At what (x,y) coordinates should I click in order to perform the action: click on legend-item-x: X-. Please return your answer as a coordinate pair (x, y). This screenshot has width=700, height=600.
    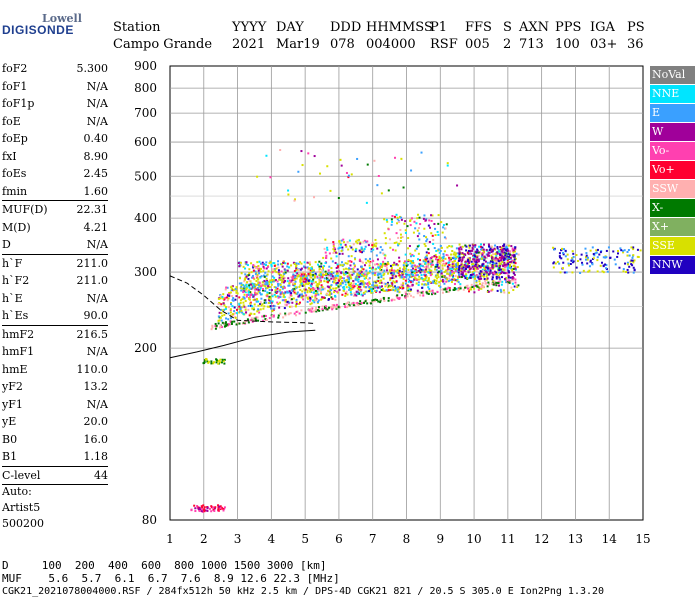
    Looking at the image, I should click on (672, 208).